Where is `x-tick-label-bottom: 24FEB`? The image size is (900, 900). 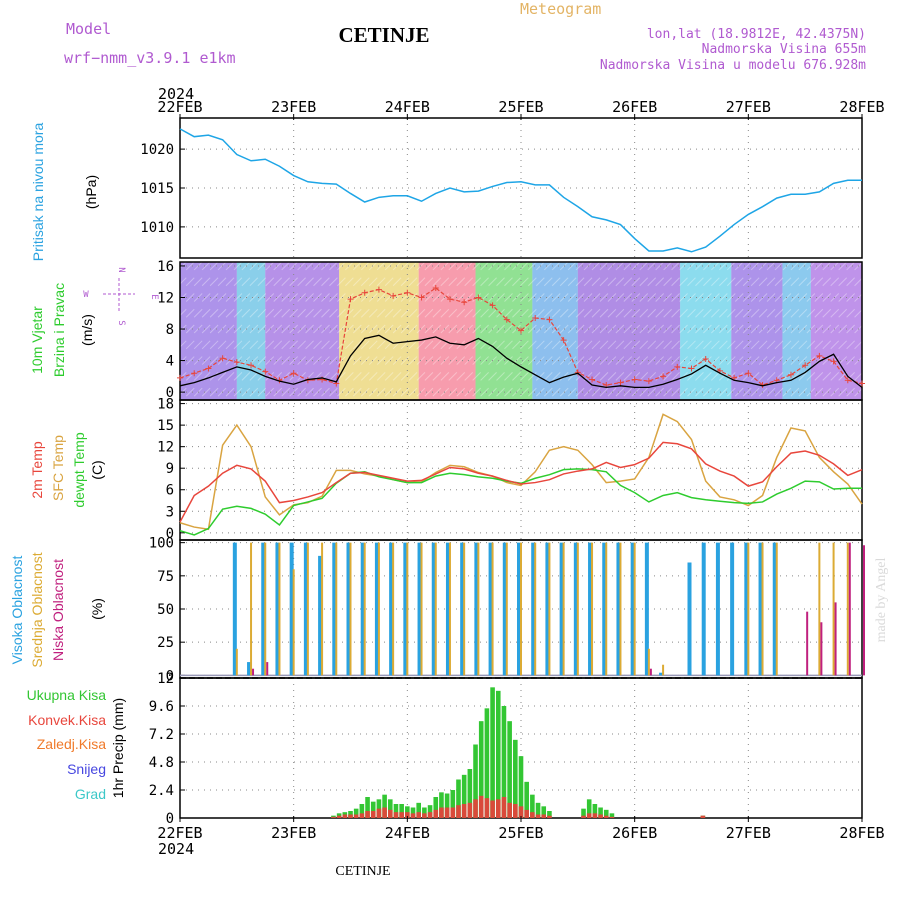 x-tick-label-bottom: 24FEB is located at coordinates (407, 833).